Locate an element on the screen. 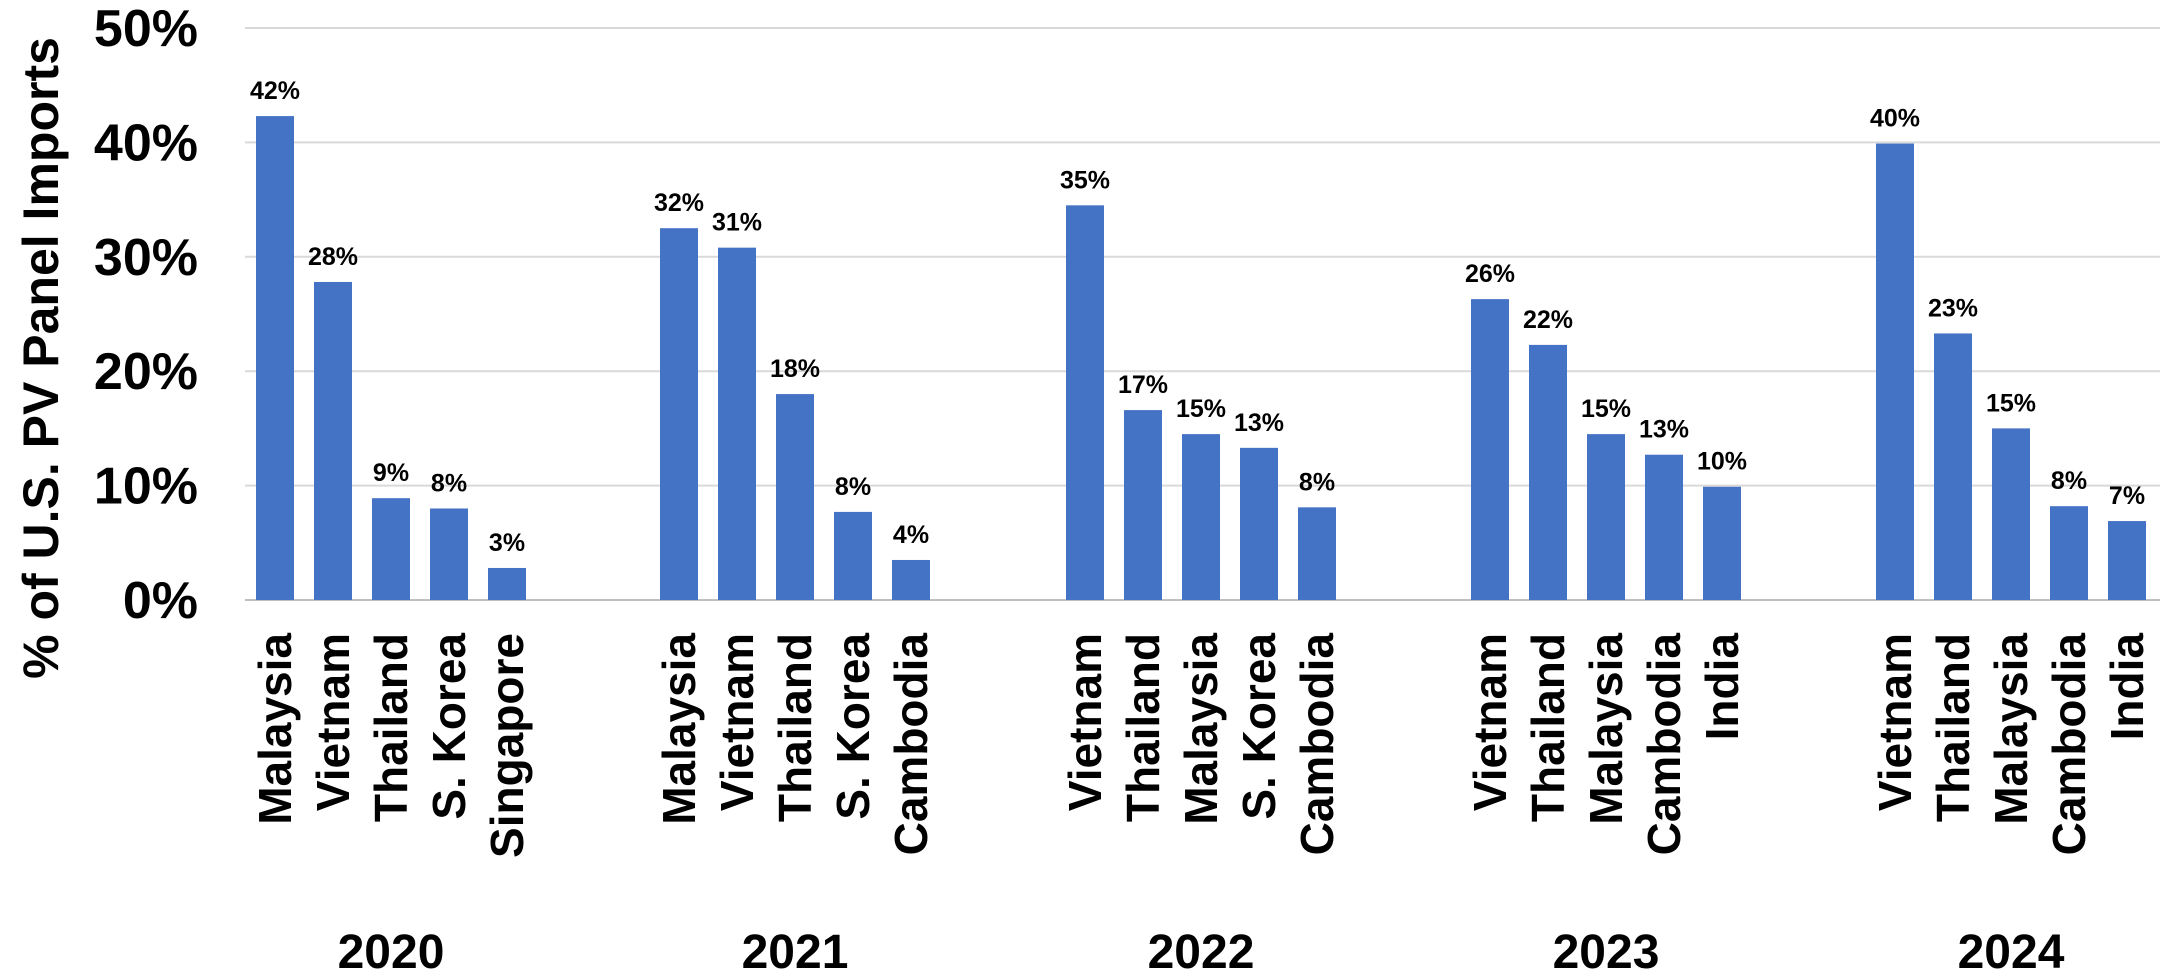 The width and height of the screenshot is (2170, 980). data-label: 18% is located at coordinates (795, 369).